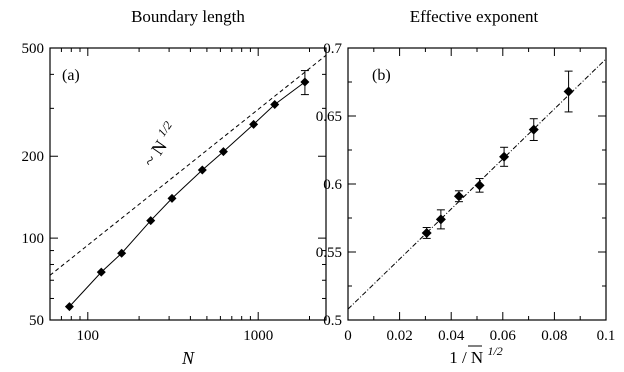  I want to click on power-law-annotation-exponent: 1/2, so click(165, 129).